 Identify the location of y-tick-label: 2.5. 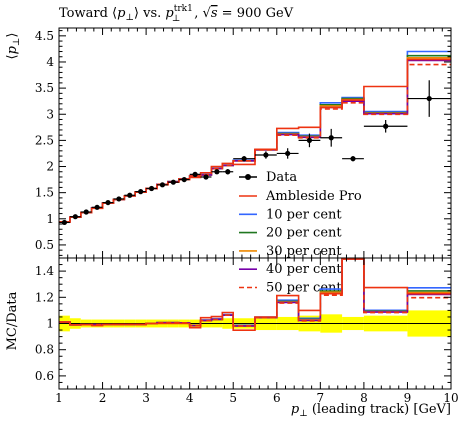
(44, 140).